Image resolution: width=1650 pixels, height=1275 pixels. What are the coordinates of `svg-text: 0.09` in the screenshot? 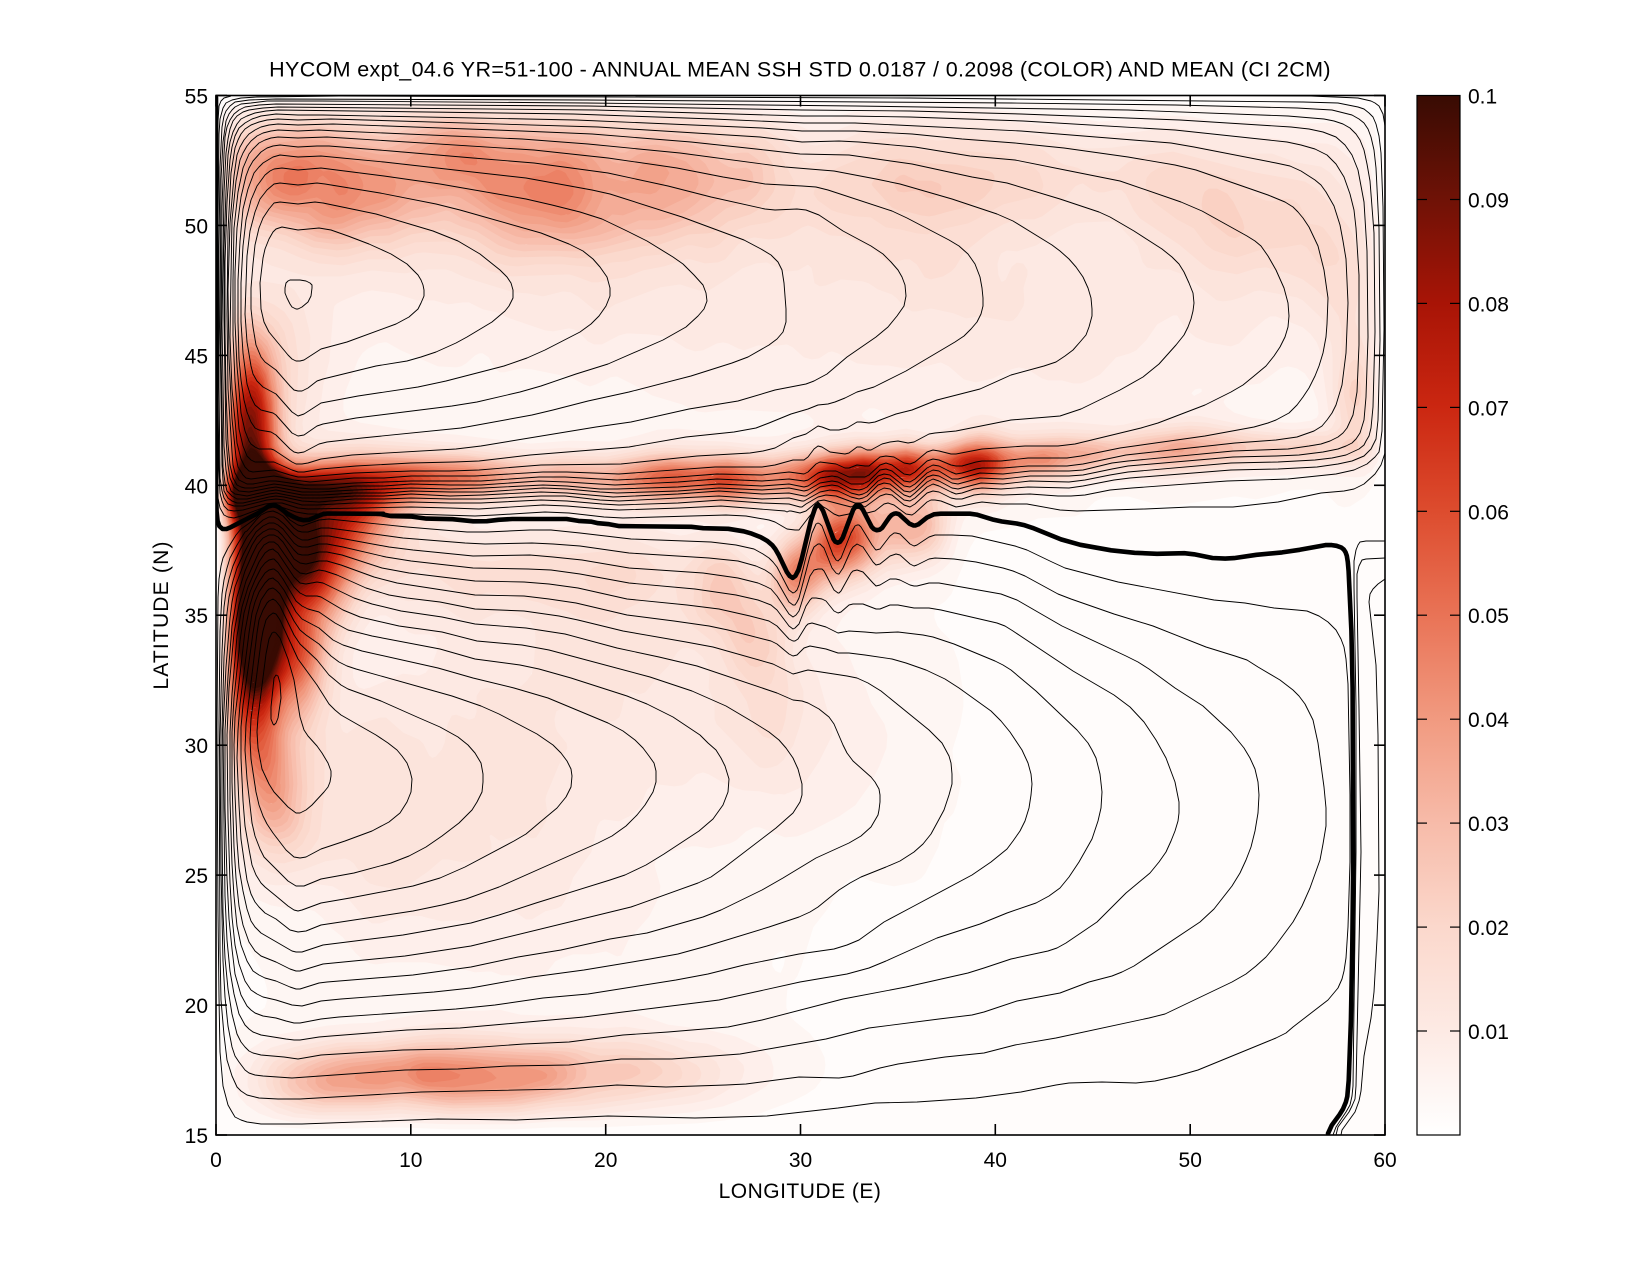 It's located at (1488, 201).